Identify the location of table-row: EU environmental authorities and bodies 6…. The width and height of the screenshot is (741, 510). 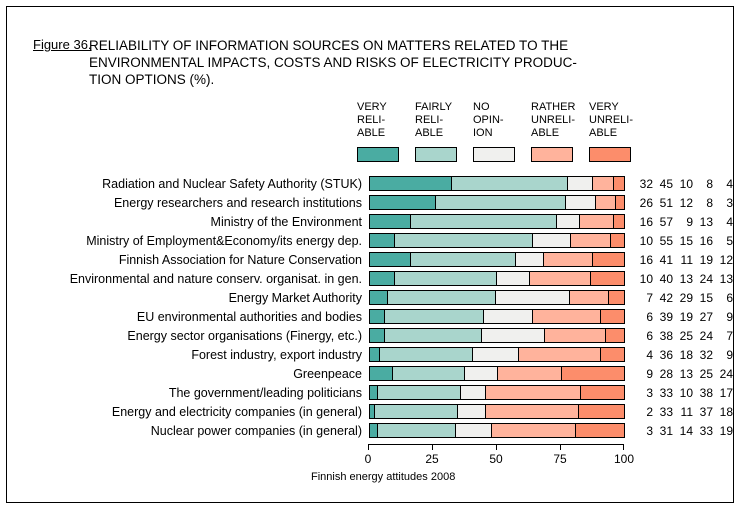
(378, 316).